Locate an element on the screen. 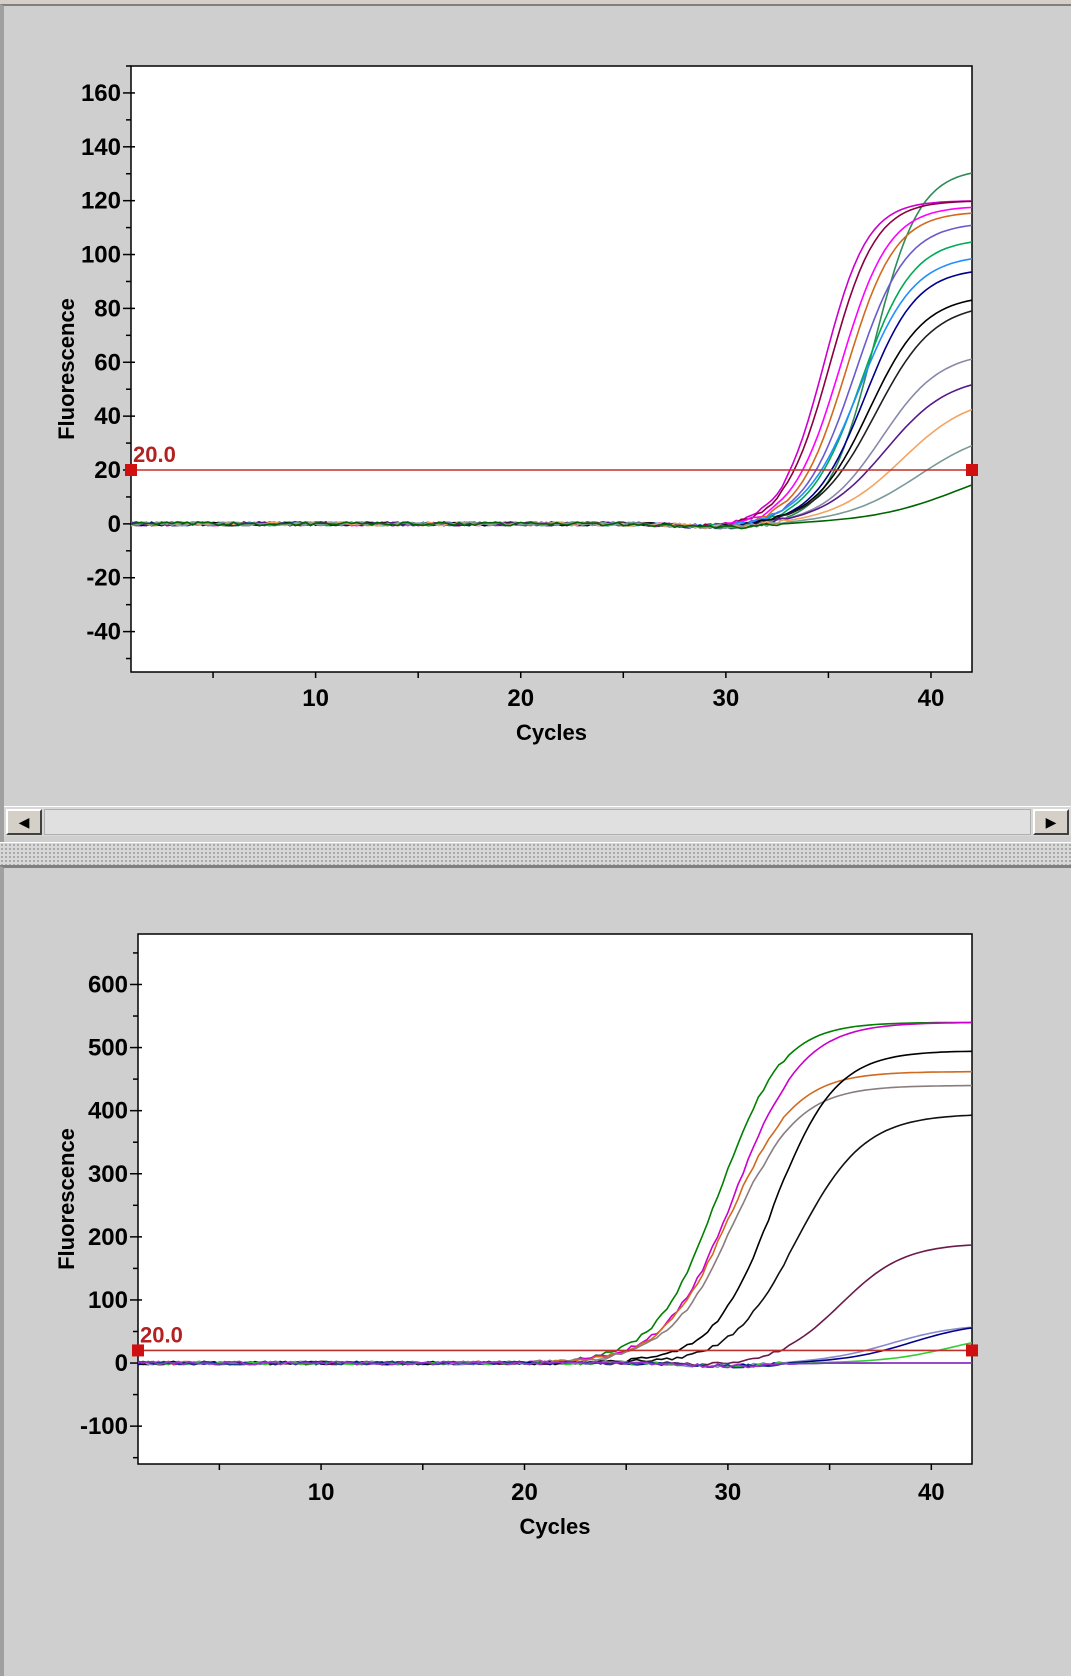  top-horizontal-scrollbar: ◀ ▶ is located at coordinates (537, 821).